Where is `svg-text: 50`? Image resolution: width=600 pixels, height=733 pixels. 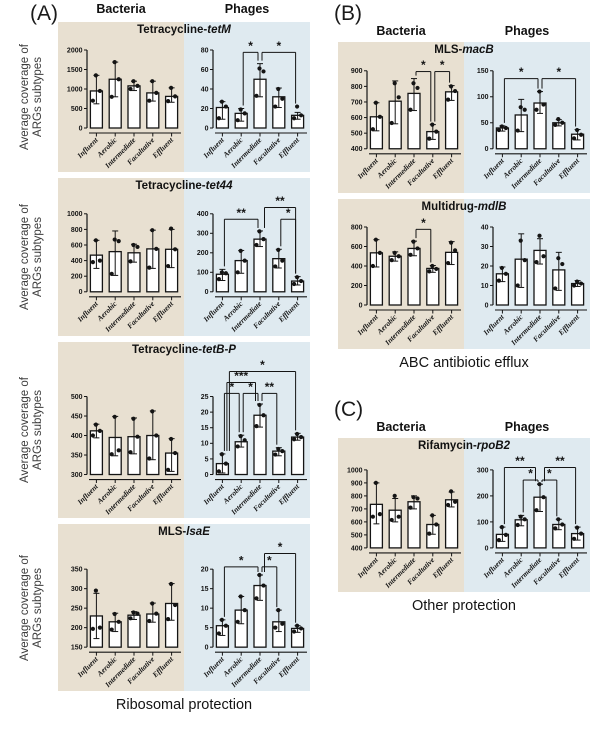 svg-text: 50 is located at coordinates (485, 123).